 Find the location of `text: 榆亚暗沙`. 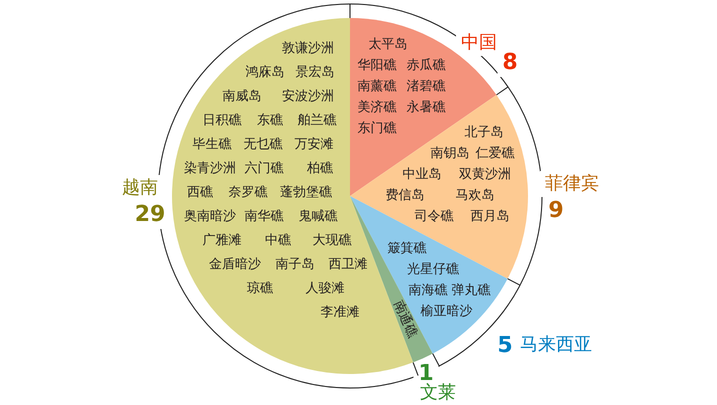

text: 榆亚暗沙 is located at coordinates (446, 311).